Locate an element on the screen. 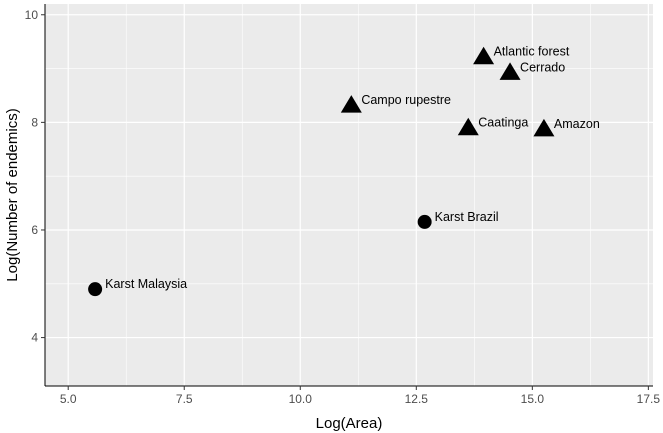 This screenshot has height=433, width=663. x-tick-label: 7.5 is located at coordinates (184, 399).